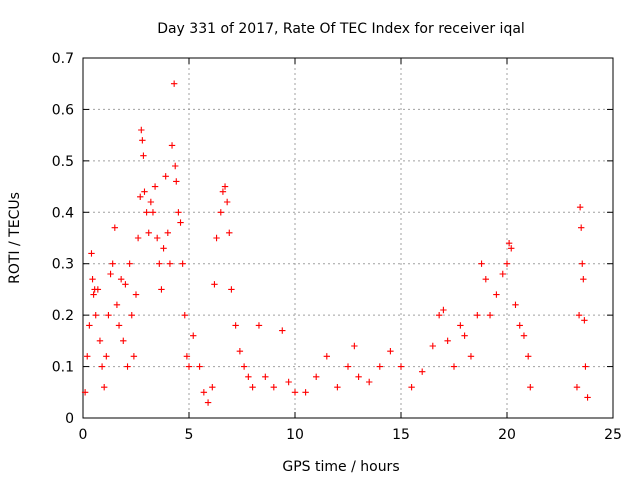 This screenshot has height=480, width=640. Describe the element at coordinates (15, 238) in the screenshot. I see `y-axis-title: ROTI / TECUs` at that location.